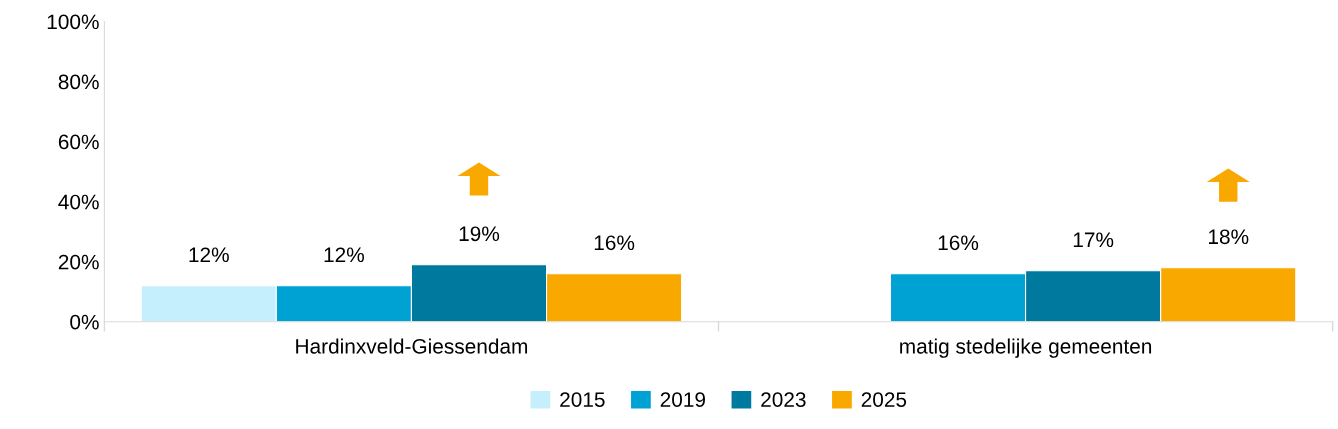  What do you see at coordinates (84, 322) in the screenshot?
I see `y-tick-label: 0%` at bounding box center [84, 322].